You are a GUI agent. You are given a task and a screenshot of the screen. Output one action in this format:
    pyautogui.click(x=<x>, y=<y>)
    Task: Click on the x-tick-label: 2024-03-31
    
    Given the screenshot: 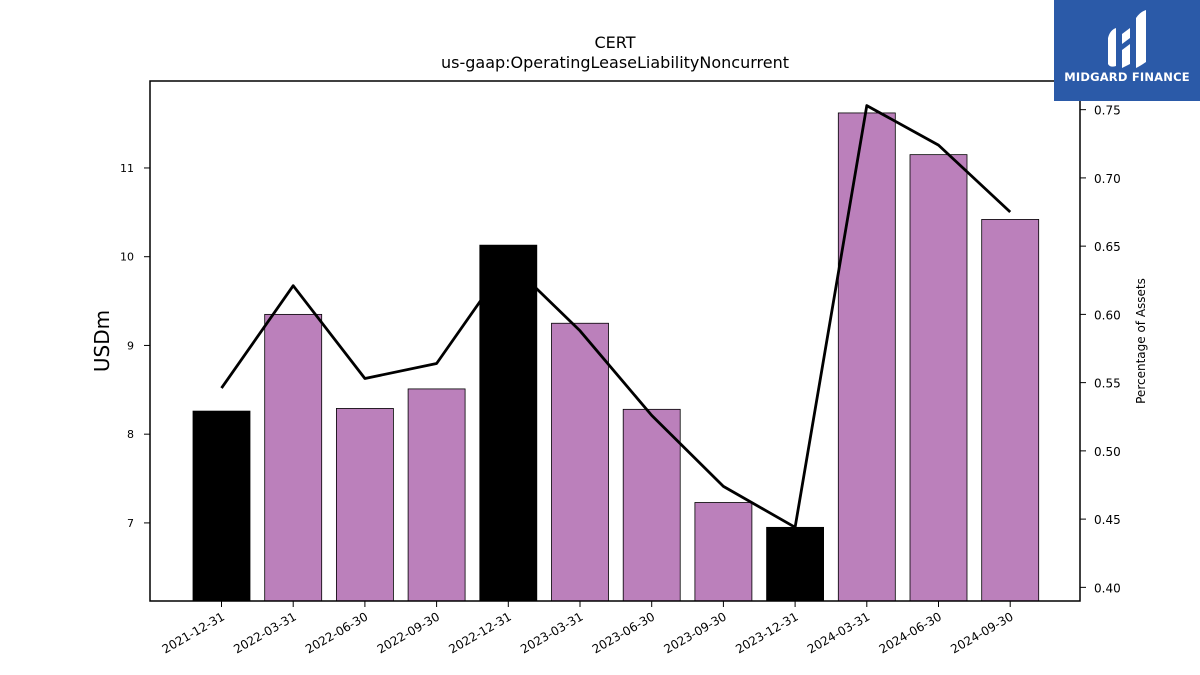 What is the action you would take?
    pyautogui.click(x=838, y=632)
    